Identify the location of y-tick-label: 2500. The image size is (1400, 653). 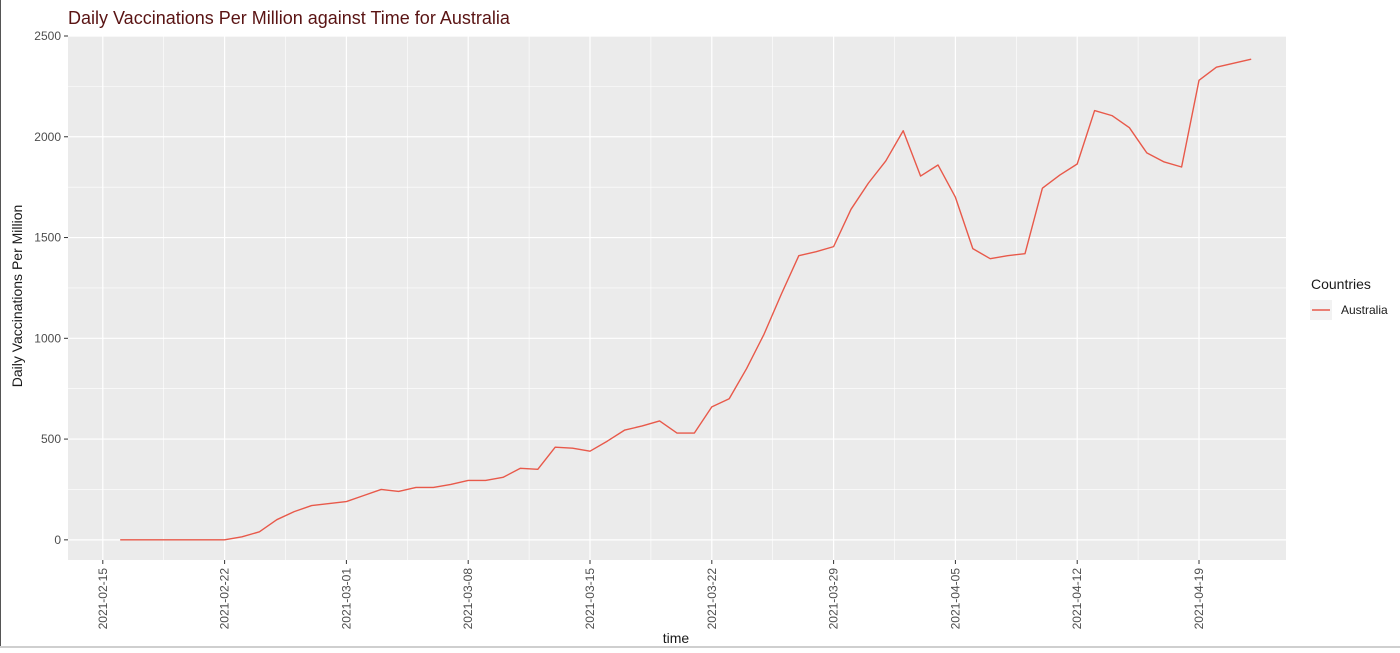
(47, 36).